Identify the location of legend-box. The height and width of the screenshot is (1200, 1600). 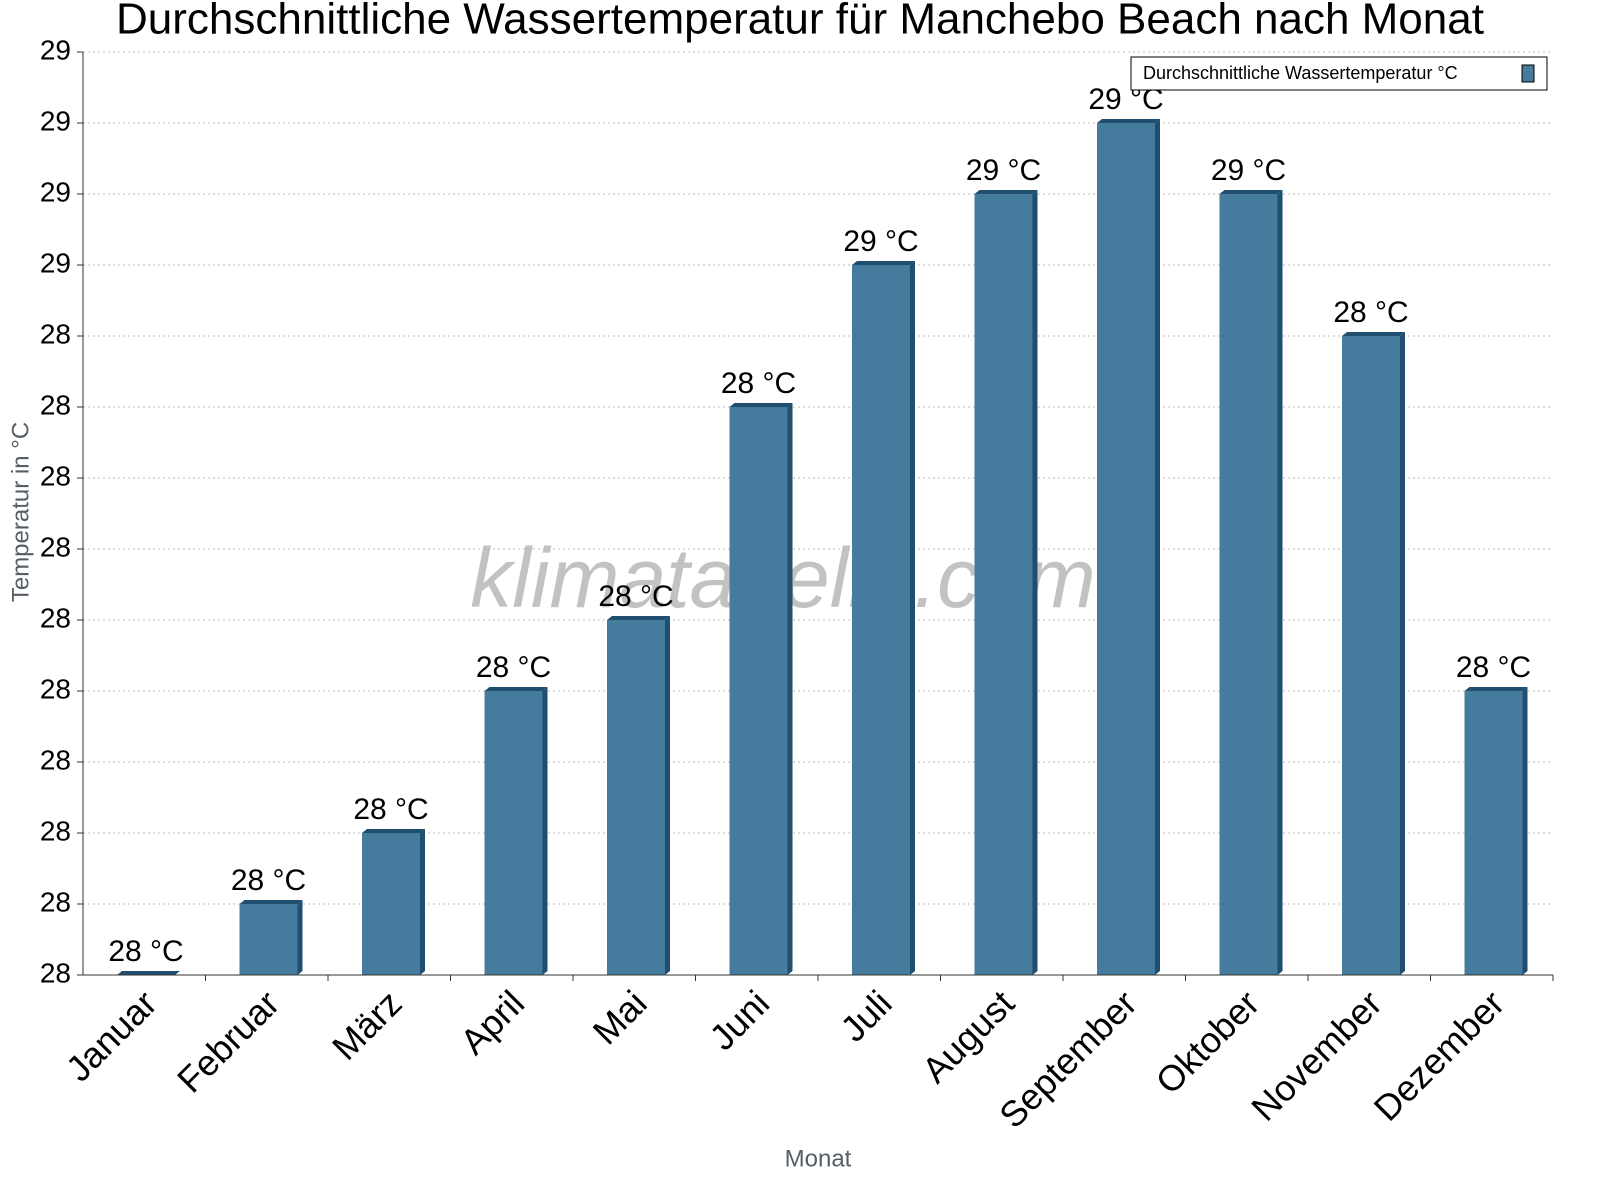
(1339, 73).